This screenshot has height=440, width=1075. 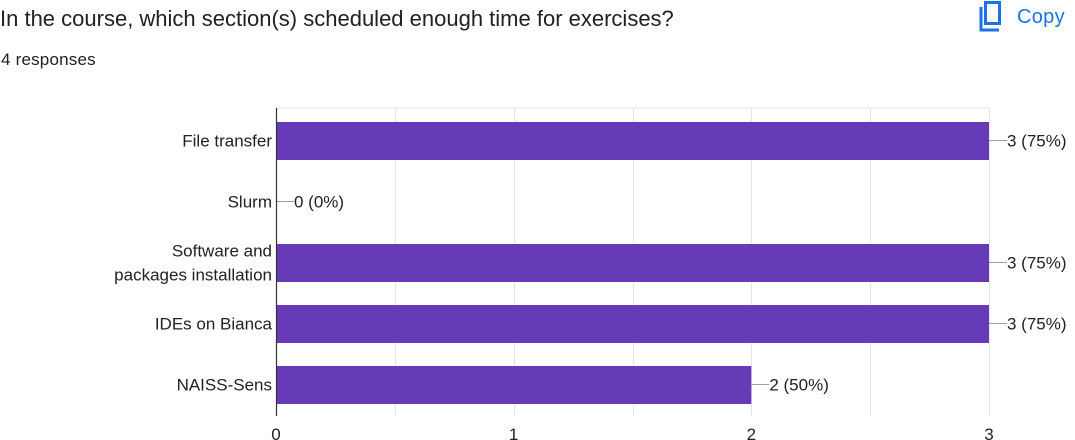 What do you see at coordinates (988, 432) in the screenshot?
I see `x-tick-label: 3` at bounding box center [988, 432].